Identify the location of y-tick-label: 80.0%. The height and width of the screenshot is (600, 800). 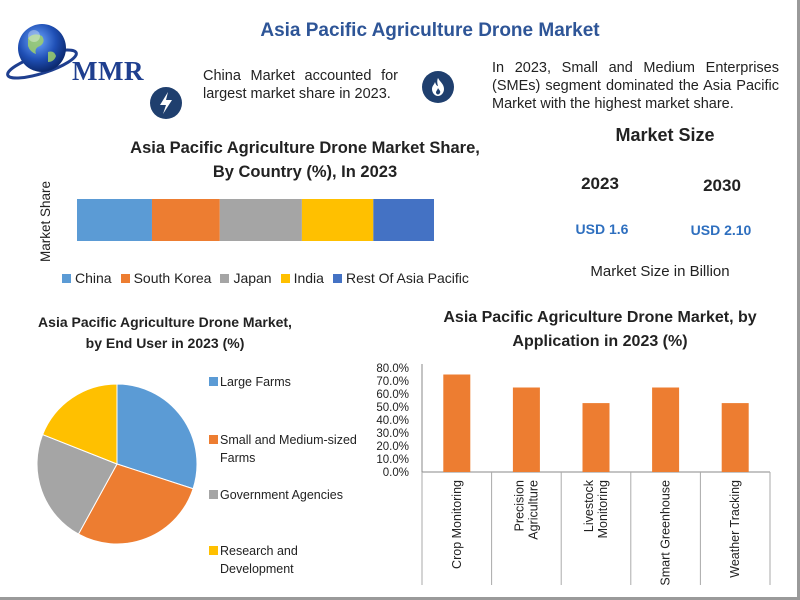
(392, 369).